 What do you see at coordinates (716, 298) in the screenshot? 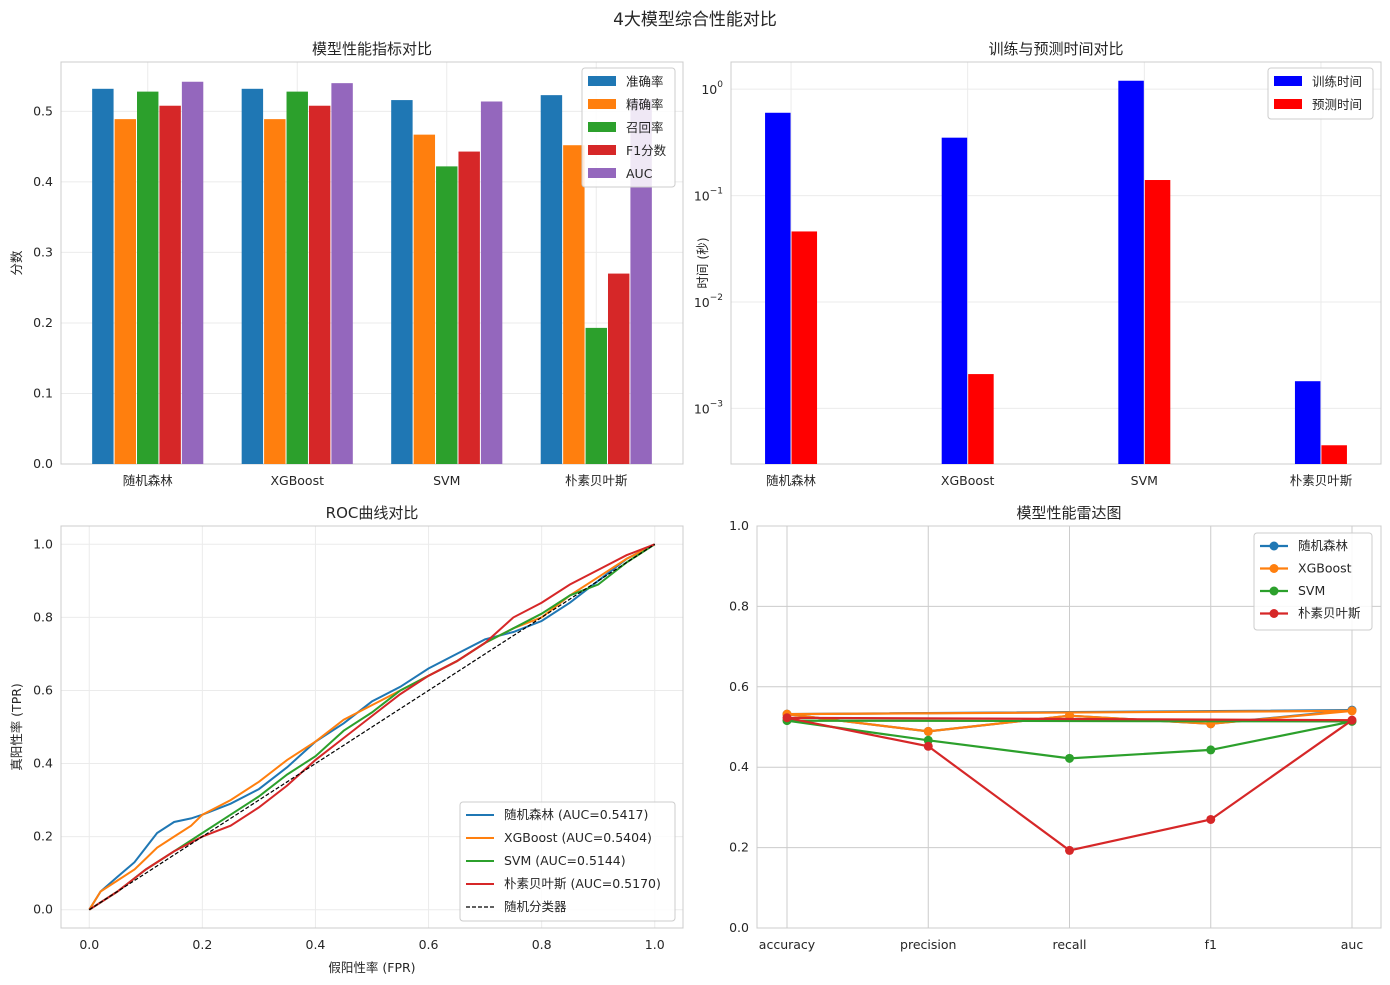
I see `y-tick-exponent: −2` at bounding box center [716, 298].